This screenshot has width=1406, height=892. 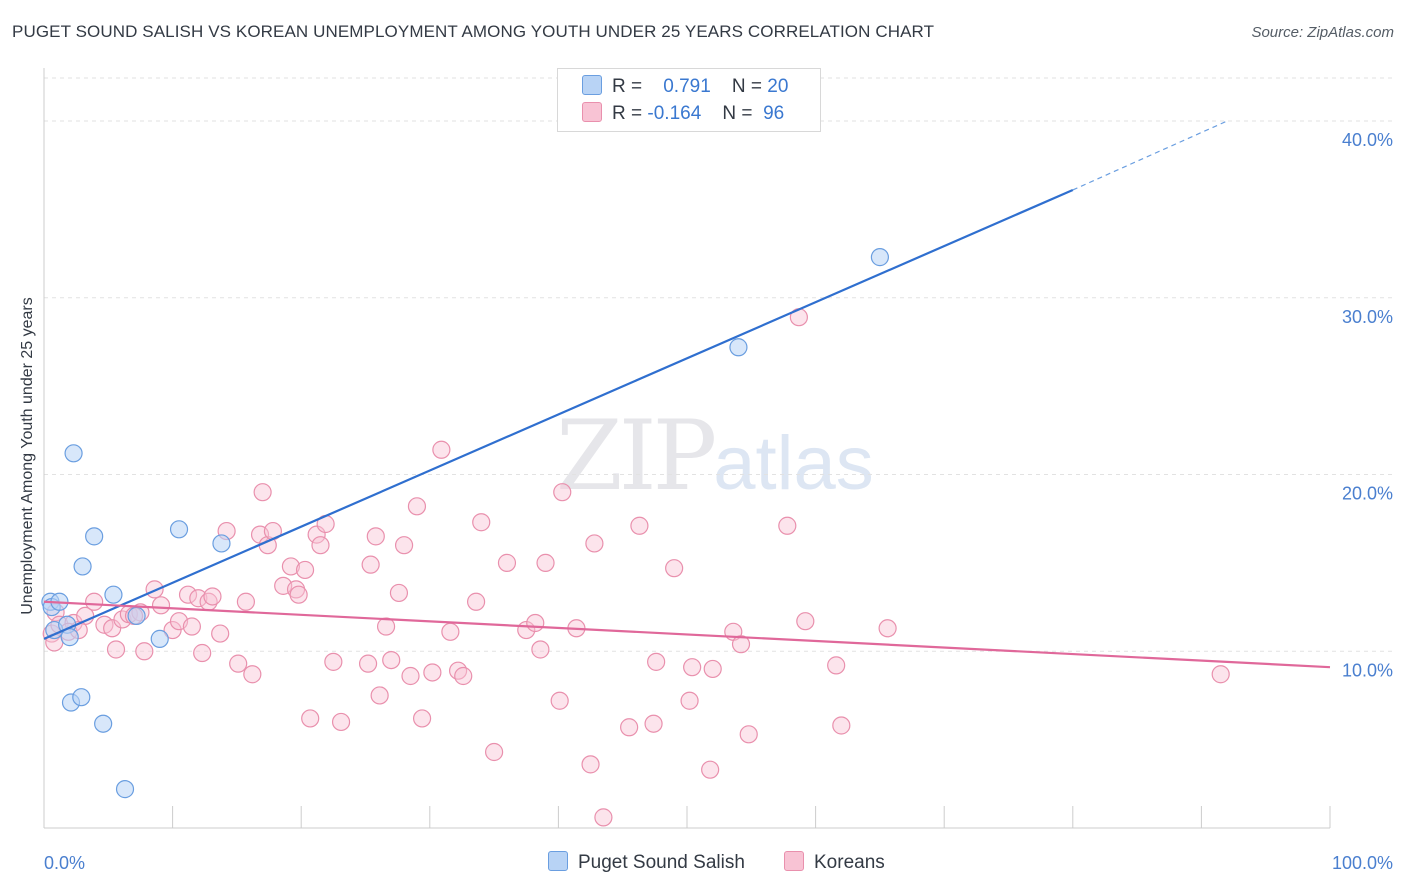 I want to click on watermark-zip: ZIP, so click(x=636, y=456).